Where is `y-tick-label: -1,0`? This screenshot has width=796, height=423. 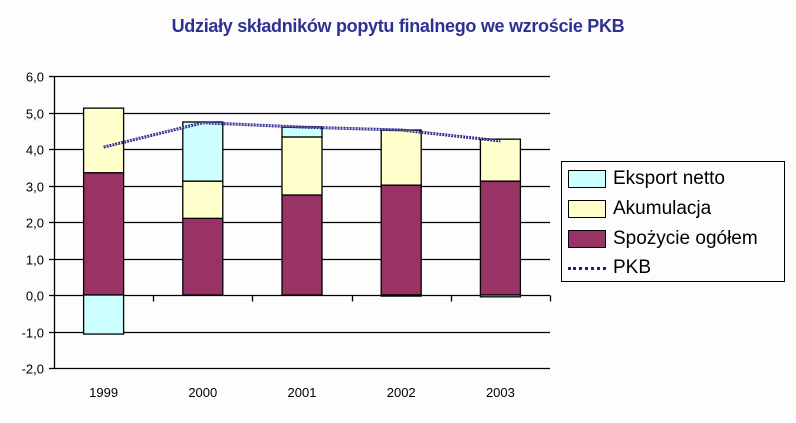 y-tick-label: -1,0 is located at coordinates (33, 333).